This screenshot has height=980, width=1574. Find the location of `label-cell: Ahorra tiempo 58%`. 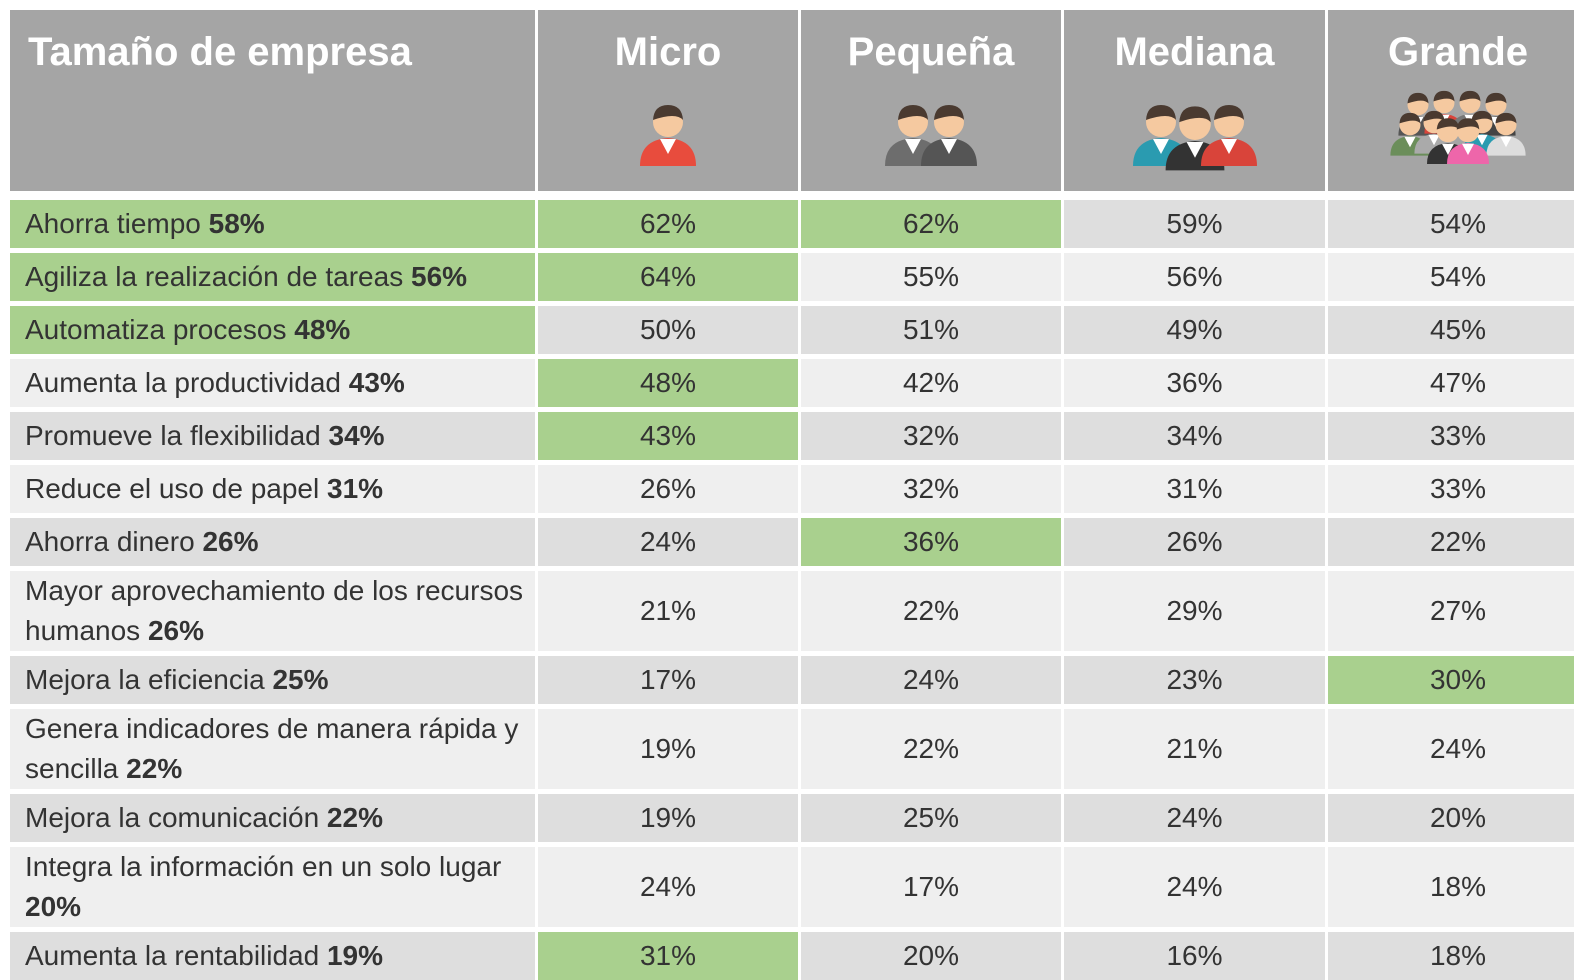

label-cell: Ahorra tiempo 58% is located at coordinates (272, 224).